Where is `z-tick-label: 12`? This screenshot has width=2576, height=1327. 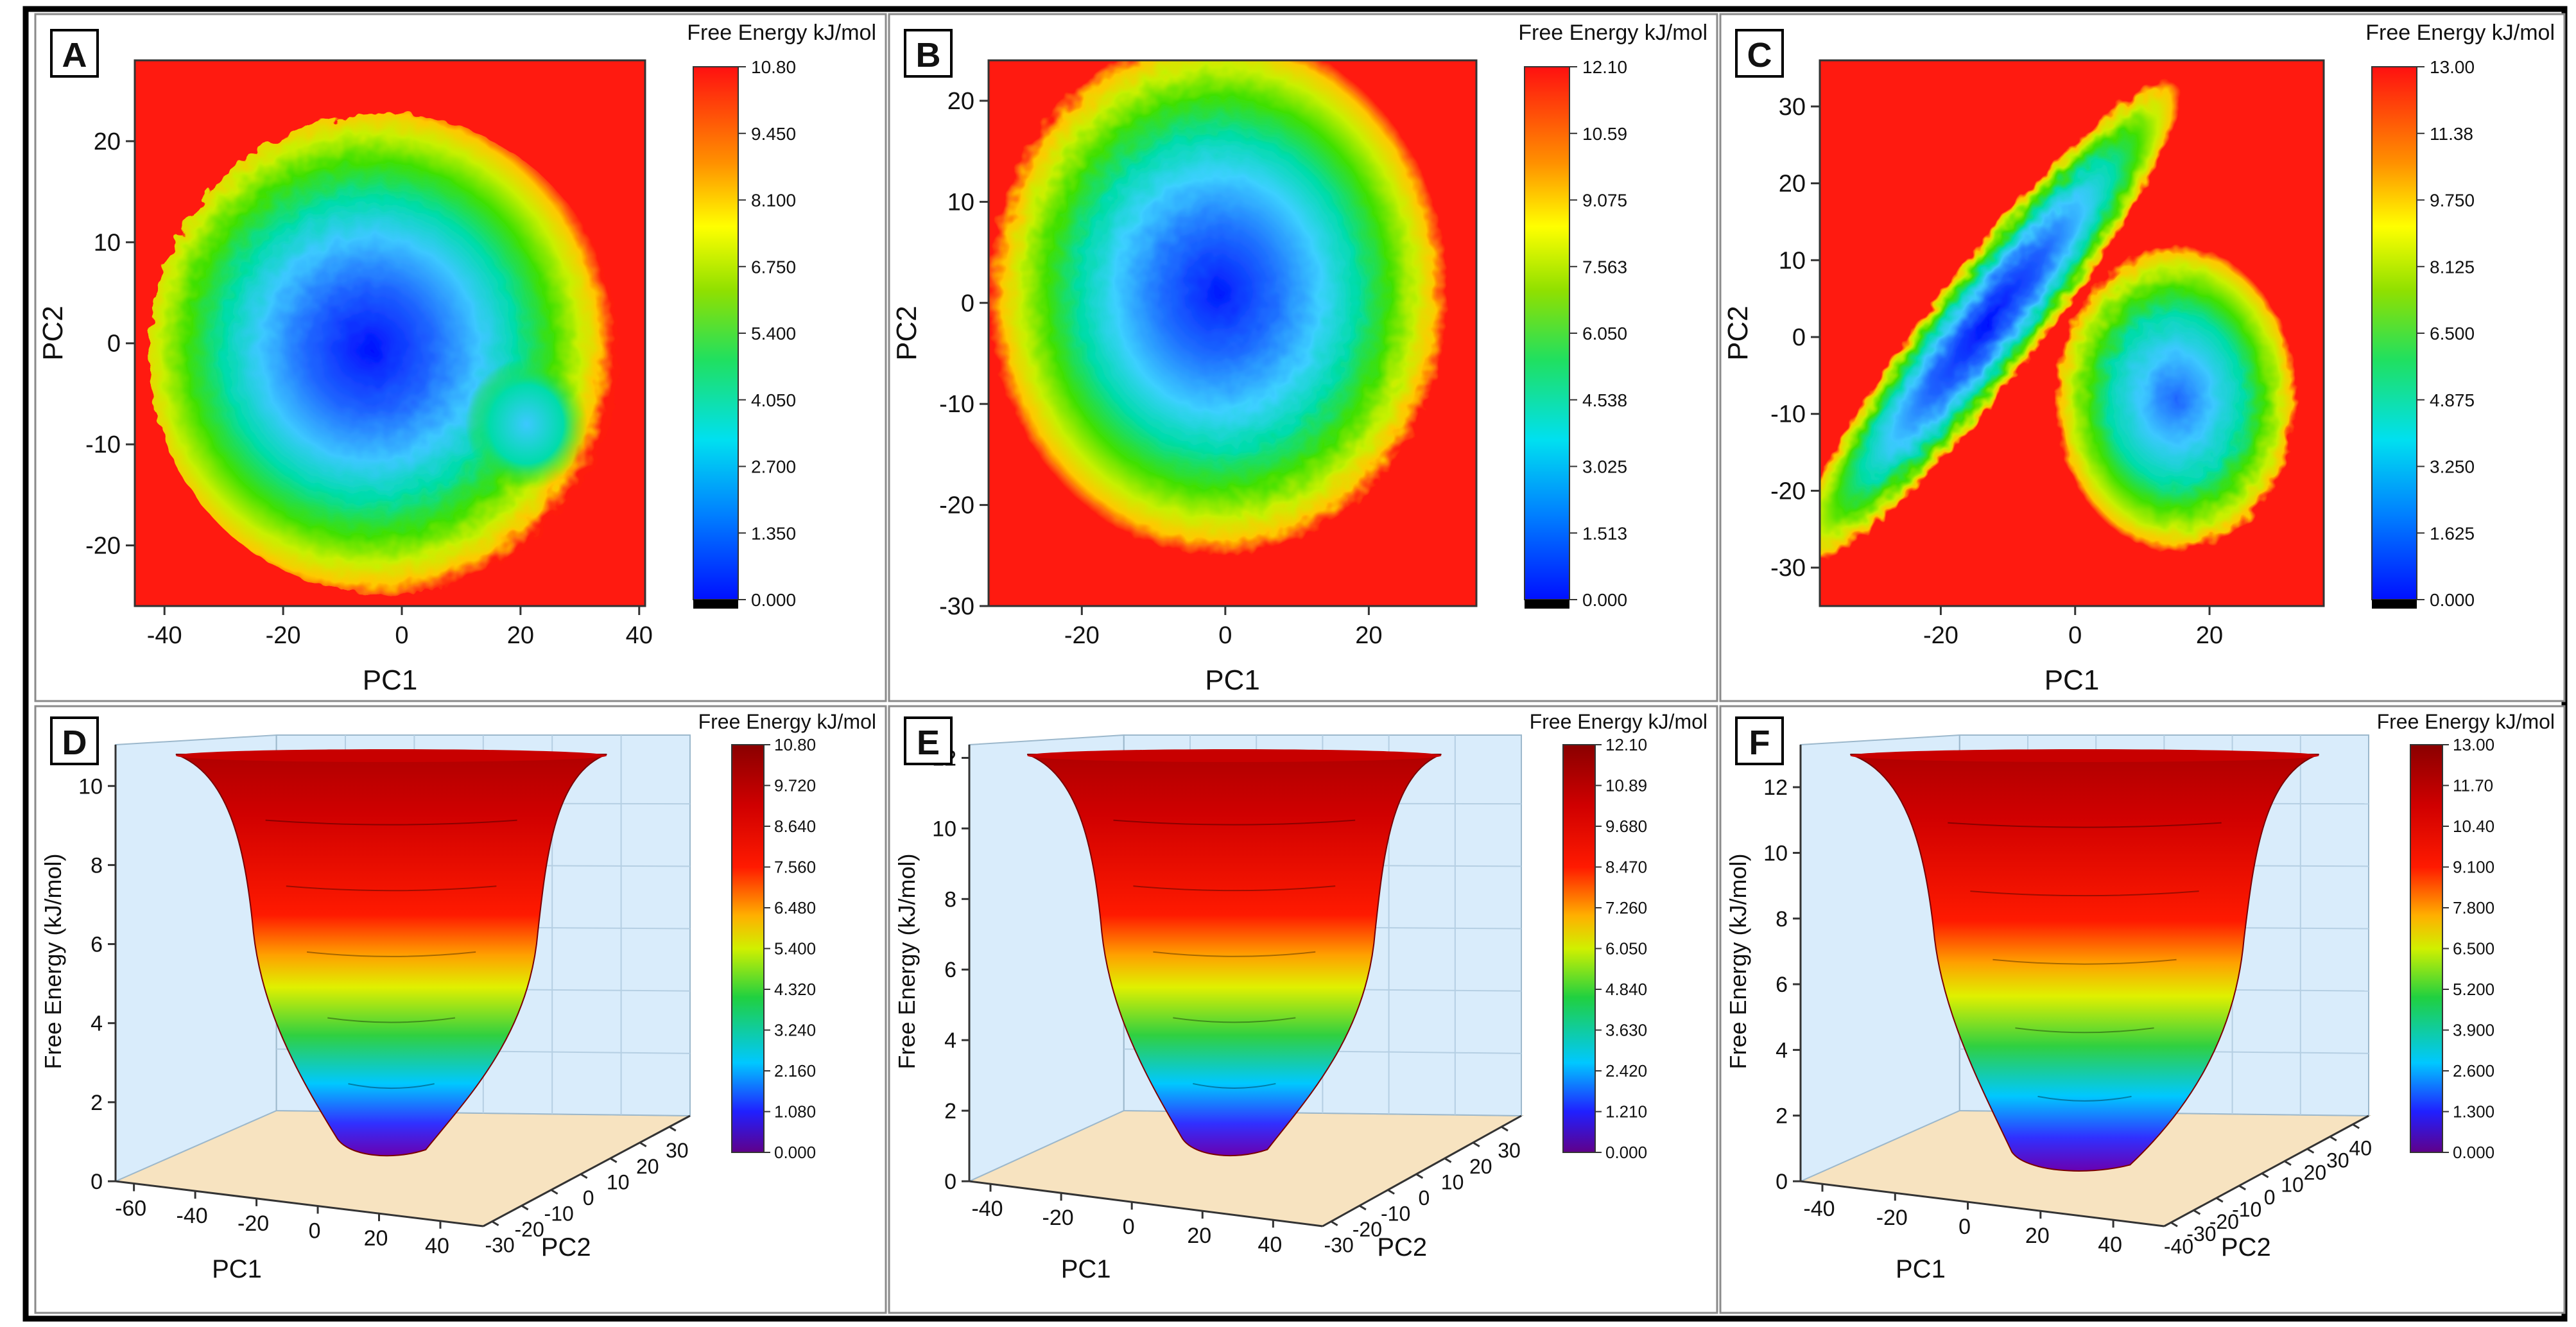 z-tick-label: 12 is located at coordinates (1776, 788).